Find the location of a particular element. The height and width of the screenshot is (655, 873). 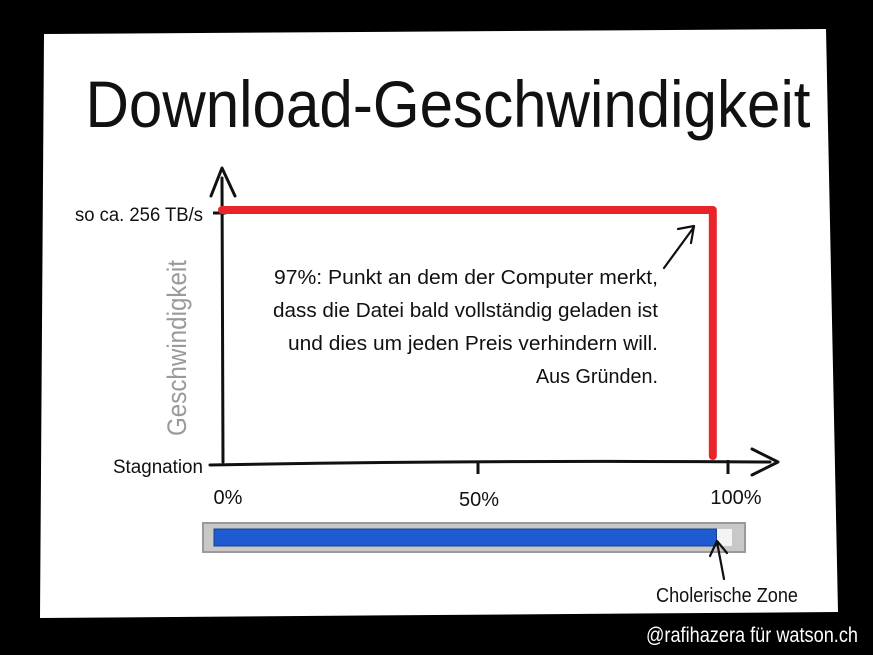

annotation-line-4: Aus Gründen. is located at coordinates (597, 377).